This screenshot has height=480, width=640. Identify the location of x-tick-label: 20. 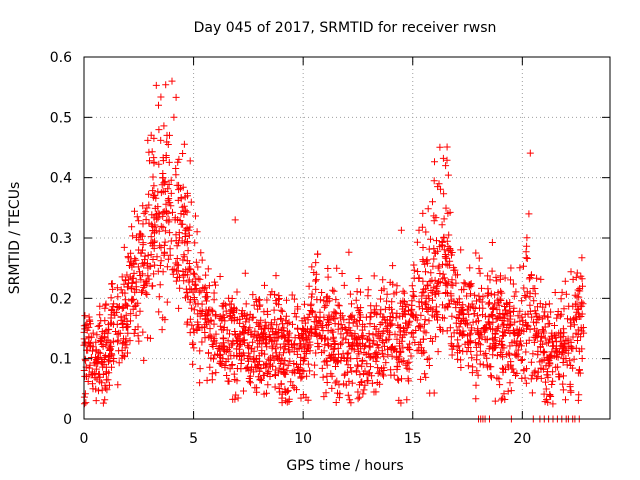
(522, 439).